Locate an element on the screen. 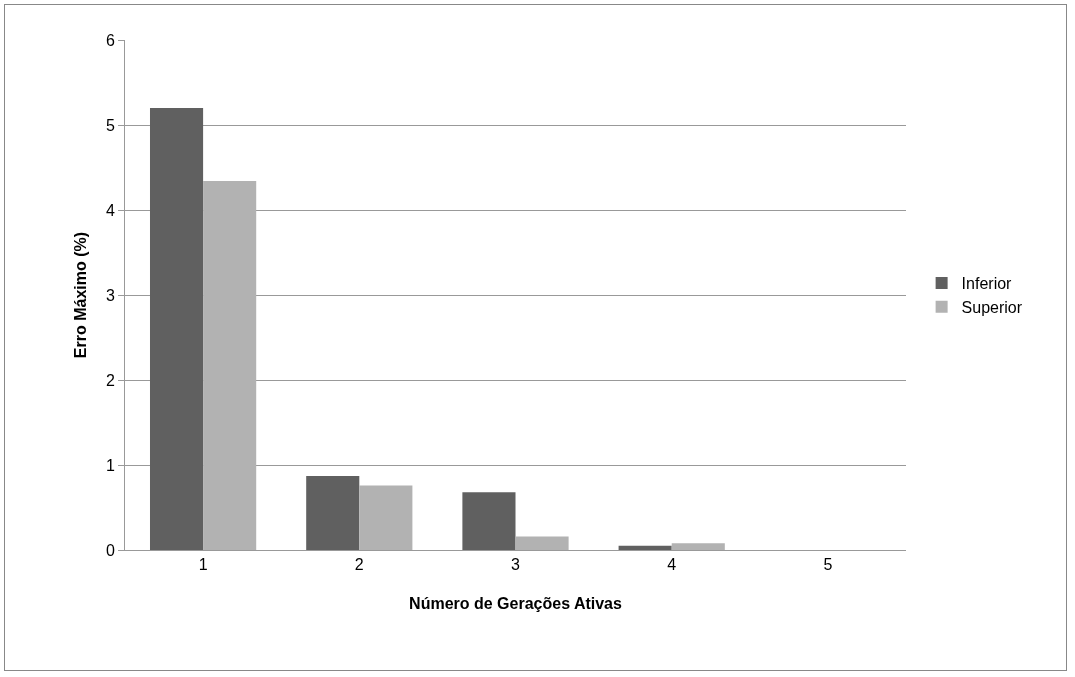 The width and height of the screenshot is (1075, 677). y-tick-label: 1 is located at coordinates (110, 465).